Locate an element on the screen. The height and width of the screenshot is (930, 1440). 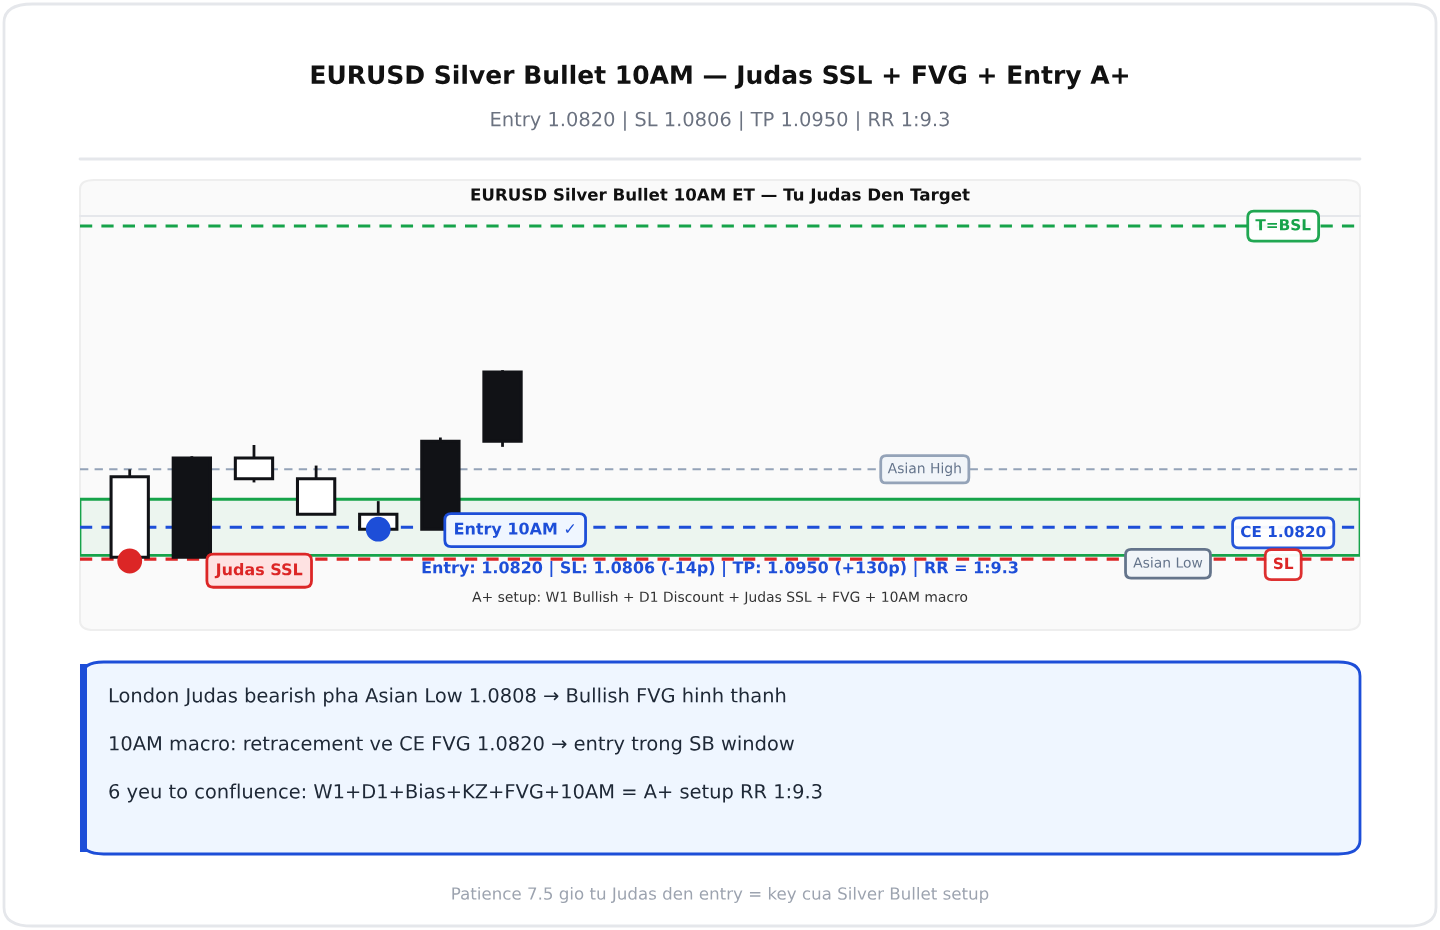
text: Patience 7.5 gio tu Judas den entry = key cua Silver Bullet setup is located at coordinates (720, 895).